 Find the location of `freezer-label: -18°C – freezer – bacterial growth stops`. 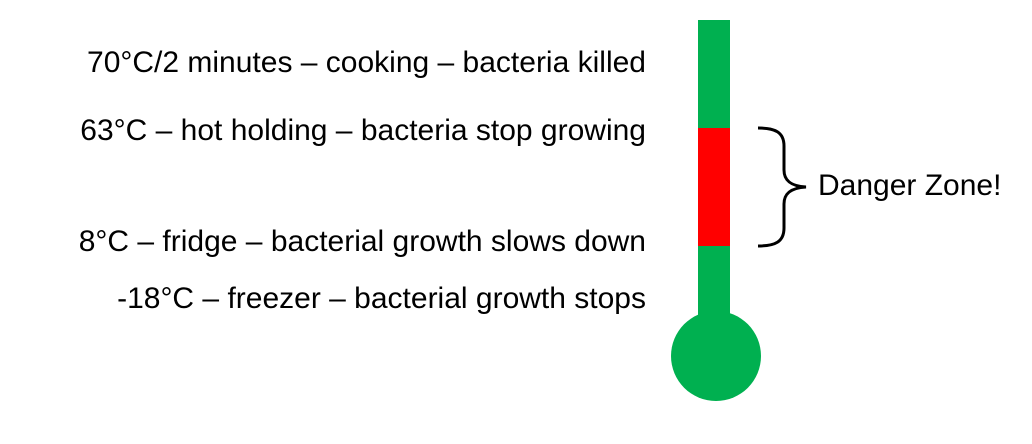

freezer-label: -18°C – freezer – bacterial growth stops is located at coordinates (381, 298).